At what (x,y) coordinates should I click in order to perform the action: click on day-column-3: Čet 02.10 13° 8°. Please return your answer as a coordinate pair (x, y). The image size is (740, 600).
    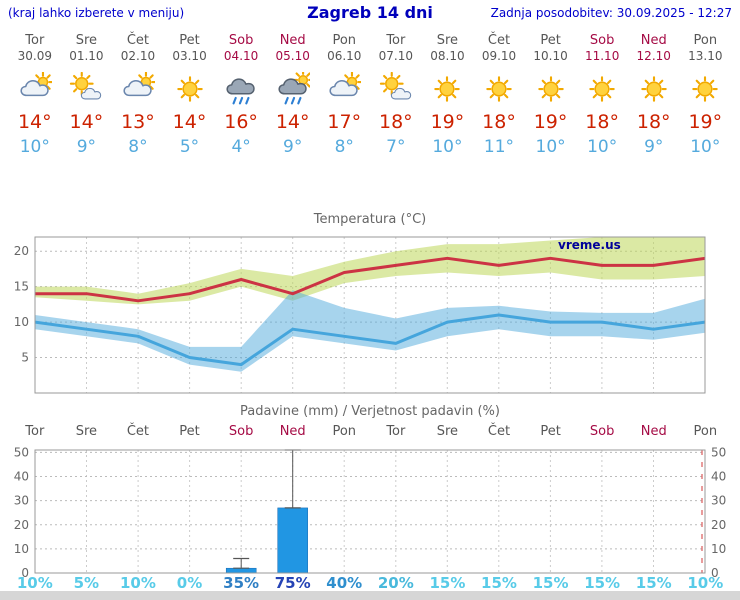
    Looking at the image, I should click on (138, 95).